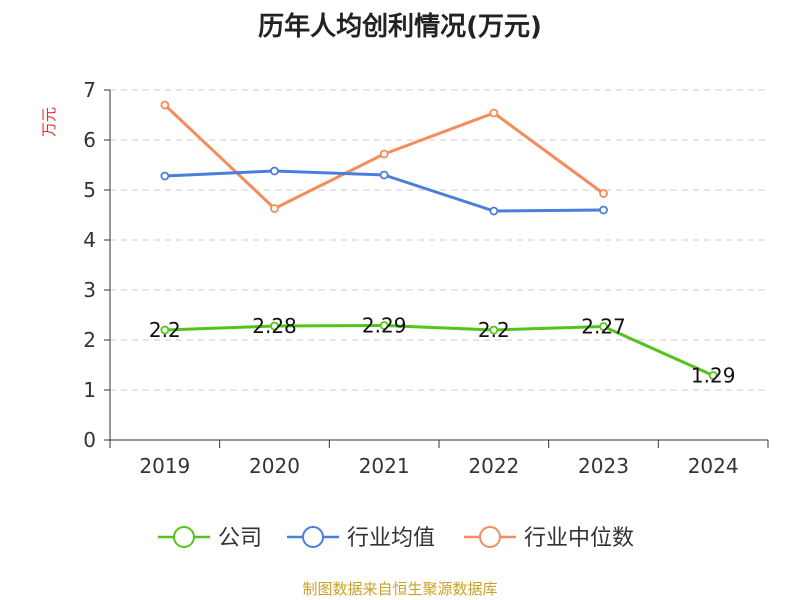 The image size is (800, 600). I want to click on y-tick-label: 4, so click(89, 240).